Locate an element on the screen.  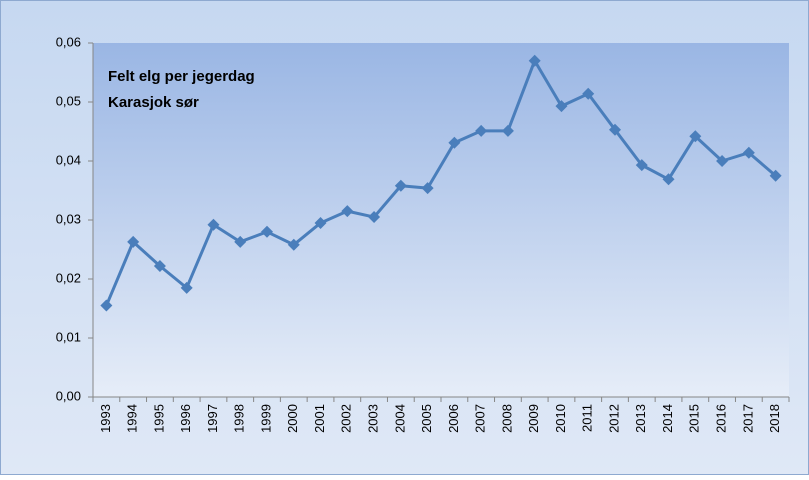
y-tick-label: 0,02 is located at coordinates (68, 277).